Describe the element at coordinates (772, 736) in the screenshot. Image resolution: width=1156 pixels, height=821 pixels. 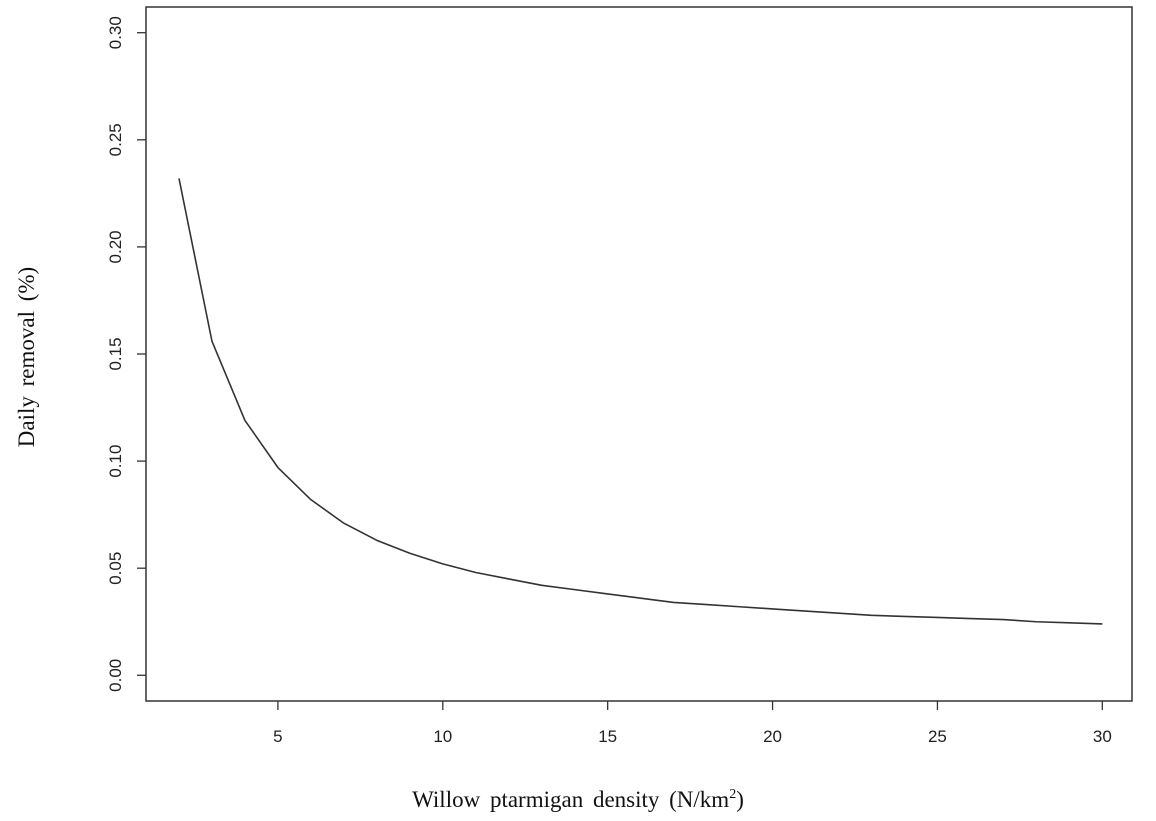
I see `x-tick-label: 20` at that location.